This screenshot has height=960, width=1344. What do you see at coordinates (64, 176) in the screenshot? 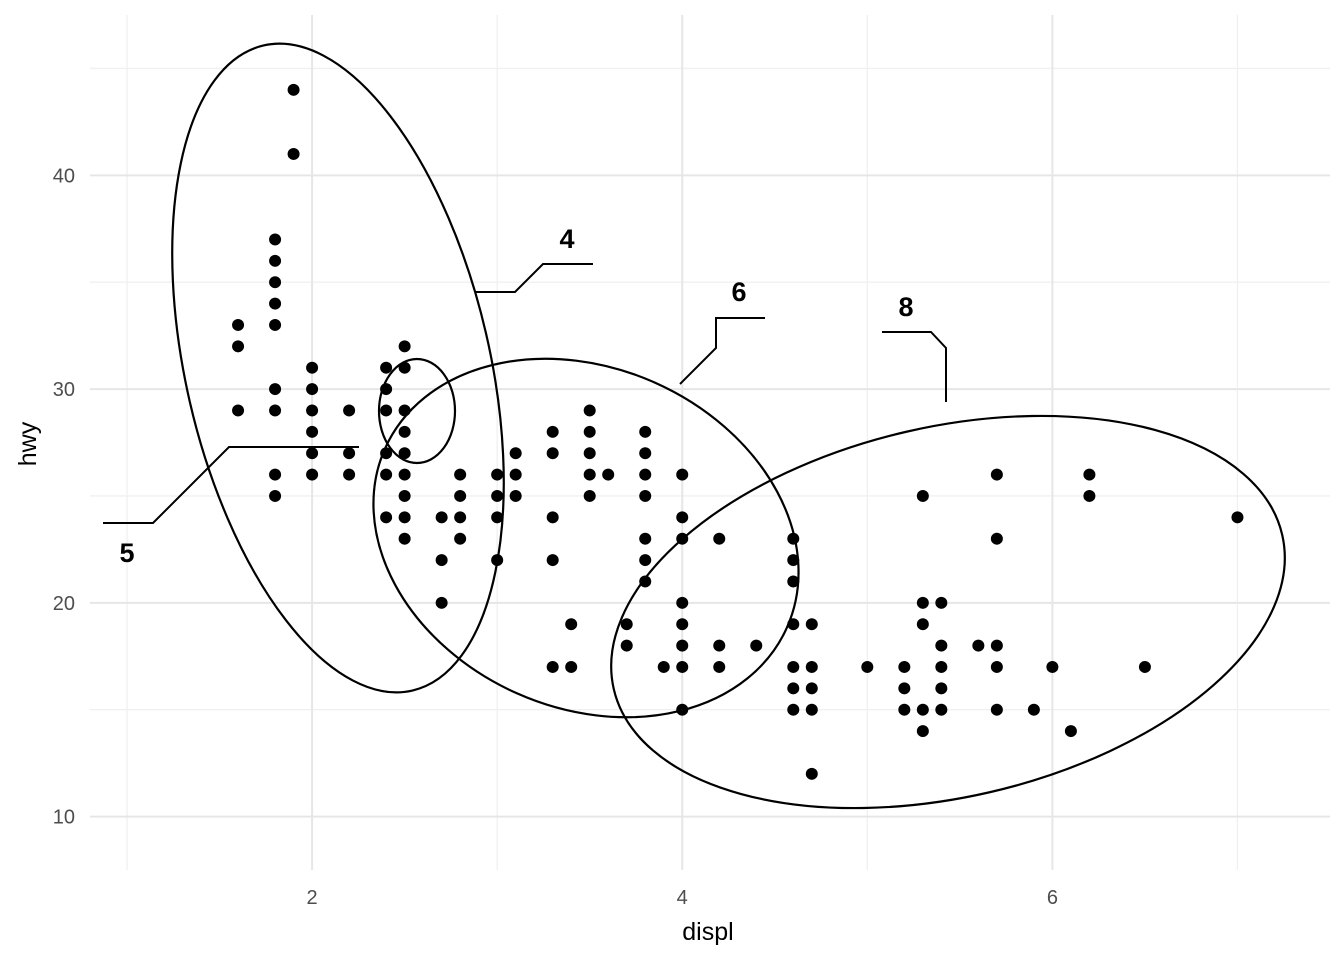
I see `y-tick-label: 40` at bounding box center [64, 176].